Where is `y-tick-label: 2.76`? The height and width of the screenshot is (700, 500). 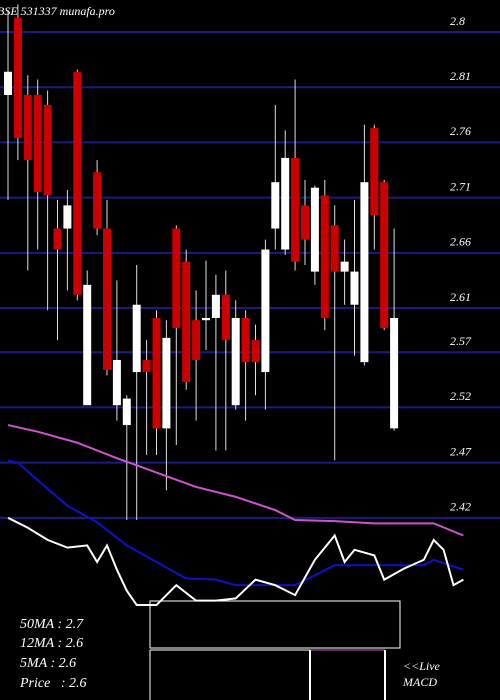 y-tick-label: 2.76 is located at coordinates (460, 131).